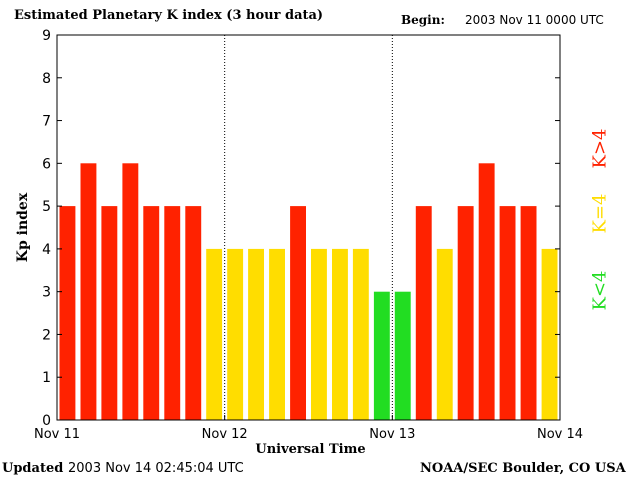 The height and width of the screenshot is (480, 640). What do you see at coordinates (46, 207) in the screenshot?
I see `y-tick-label: 5` at bounding box center [46, 207].